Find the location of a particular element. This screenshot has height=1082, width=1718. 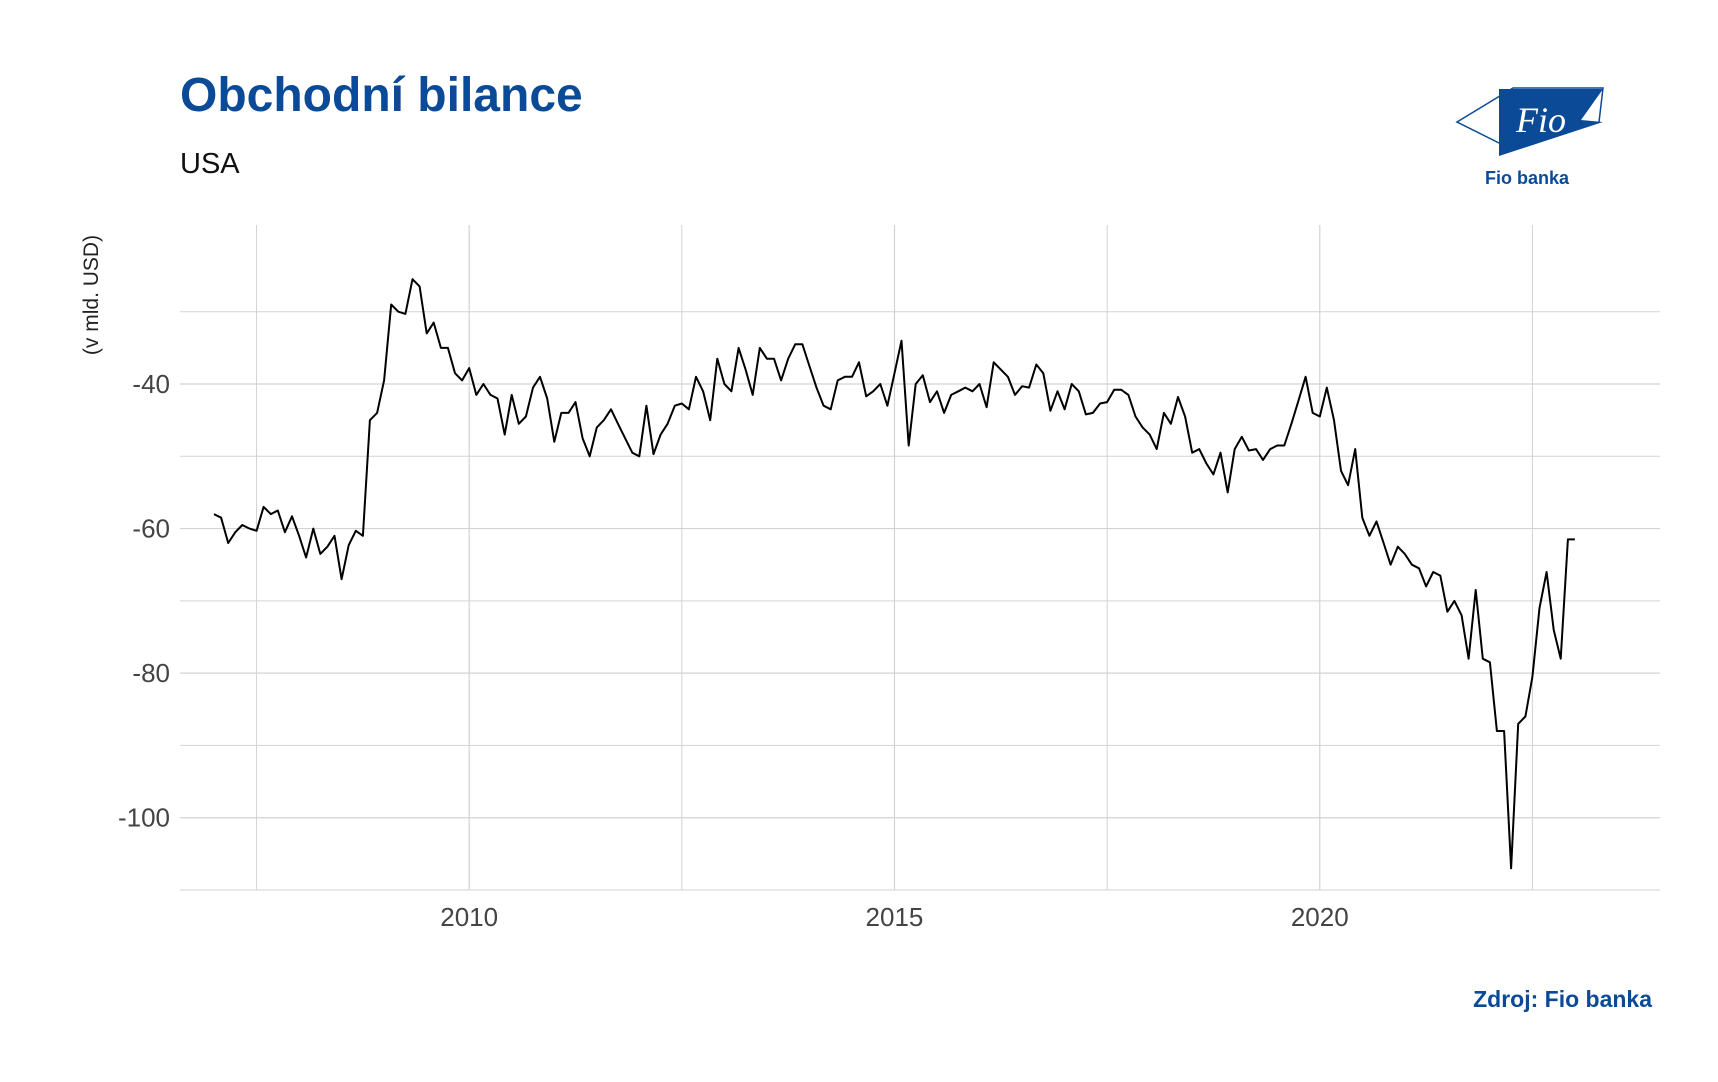

x-axis-ticks: 2010 2015 2020 is located at coordinates (894, 917).